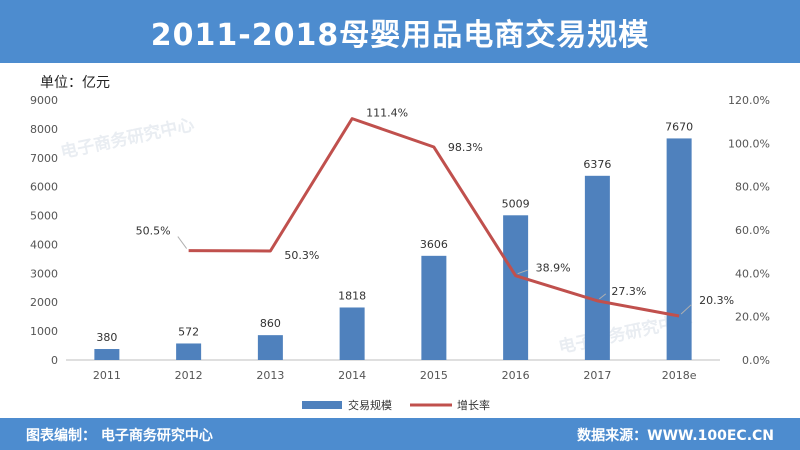  What do you see at coordinates (400, 35) in the screenshot?
I see `chart-title: 2011-2018母婴用品电商交易规模` at bounding box center [400, 35].